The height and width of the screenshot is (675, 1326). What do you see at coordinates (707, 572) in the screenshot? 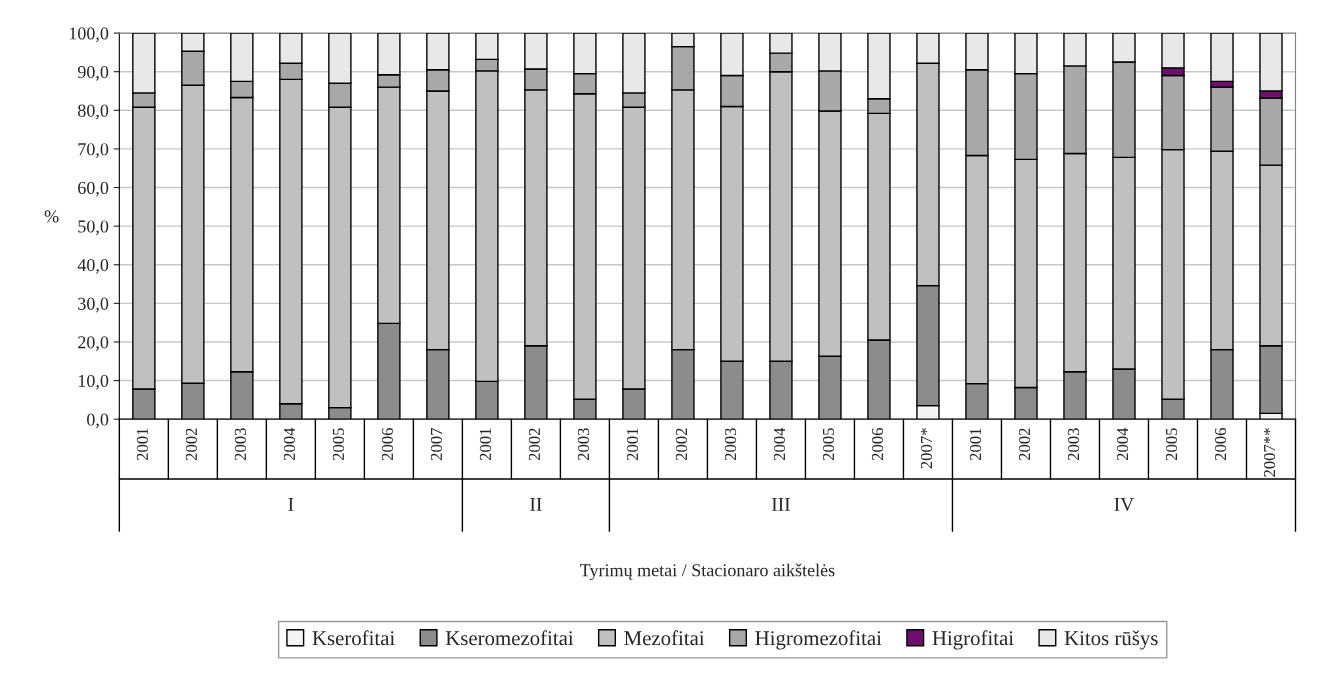
I see `x-axis-title: Tyrimų metai / Stacionaro aikštelės` at bounding box center [707, 572].